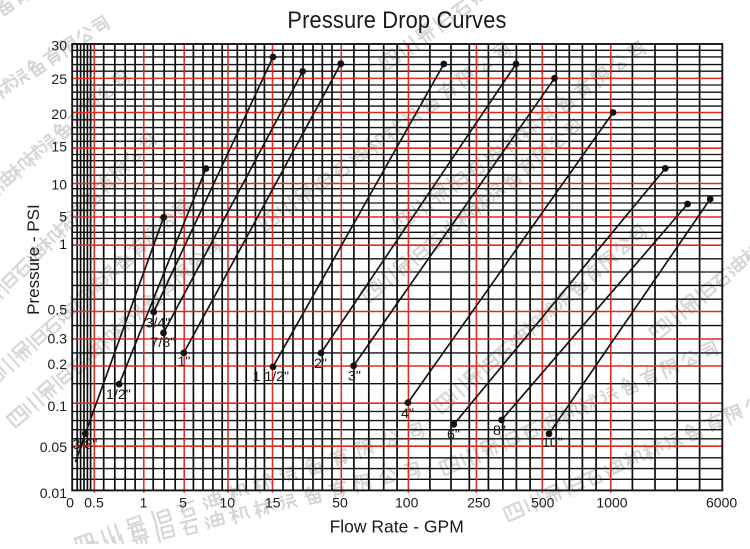 The width and height of the screenshot is (750, 549). What do you see at coordinates (611, 502) in the screenshot?
I see `svg-text: 1000` at bounding box center [611, 502].